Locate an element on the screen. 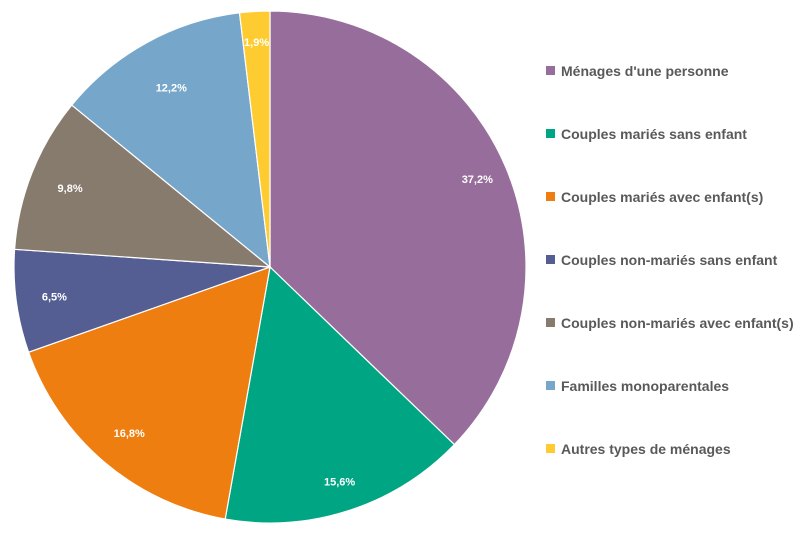 Image resolution: width=800 pixels, height=536 pixels. legend-label: Couples mariés avec enfant(s) is located at coordinates (662, 197).